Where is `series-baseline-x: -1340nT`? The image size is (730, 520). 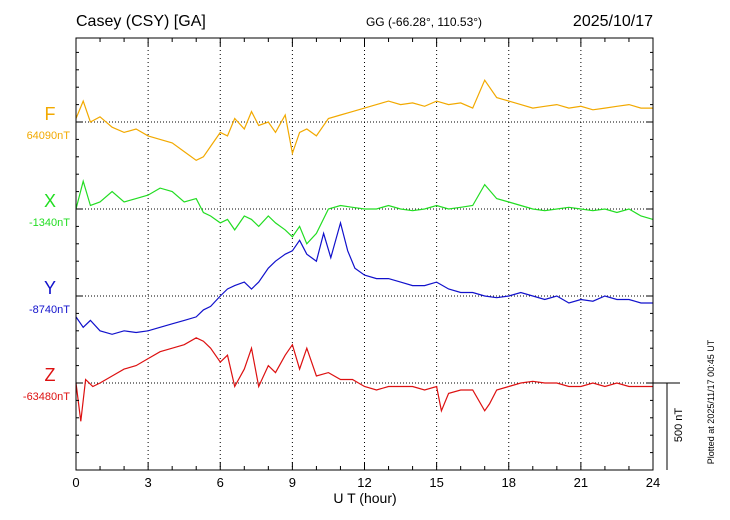 series-baseline-x: -1340nT is located at coordinates (49, 223).